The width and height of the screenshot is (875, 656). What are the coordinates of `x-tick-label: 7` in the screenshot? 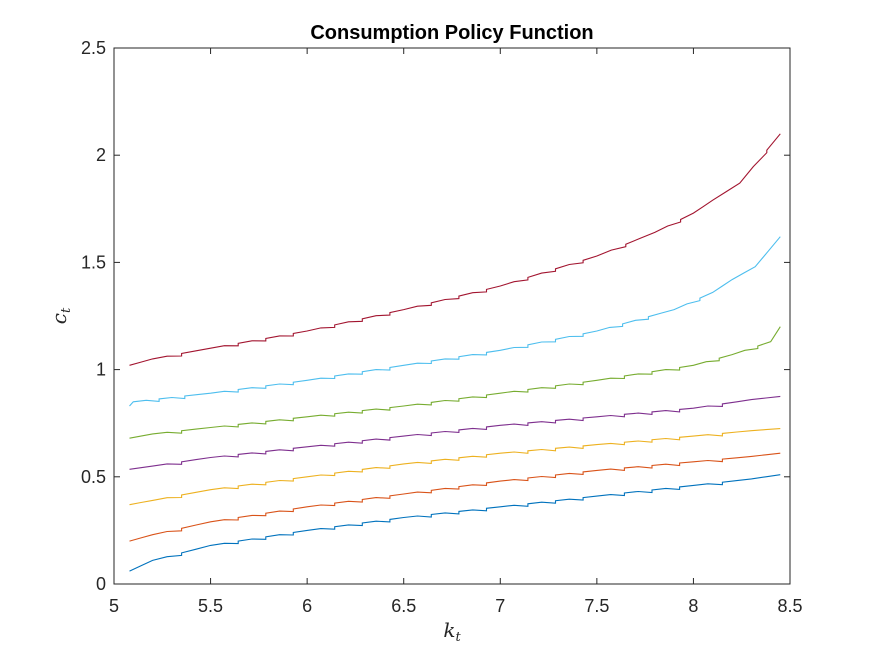 It's located at (500, 606).